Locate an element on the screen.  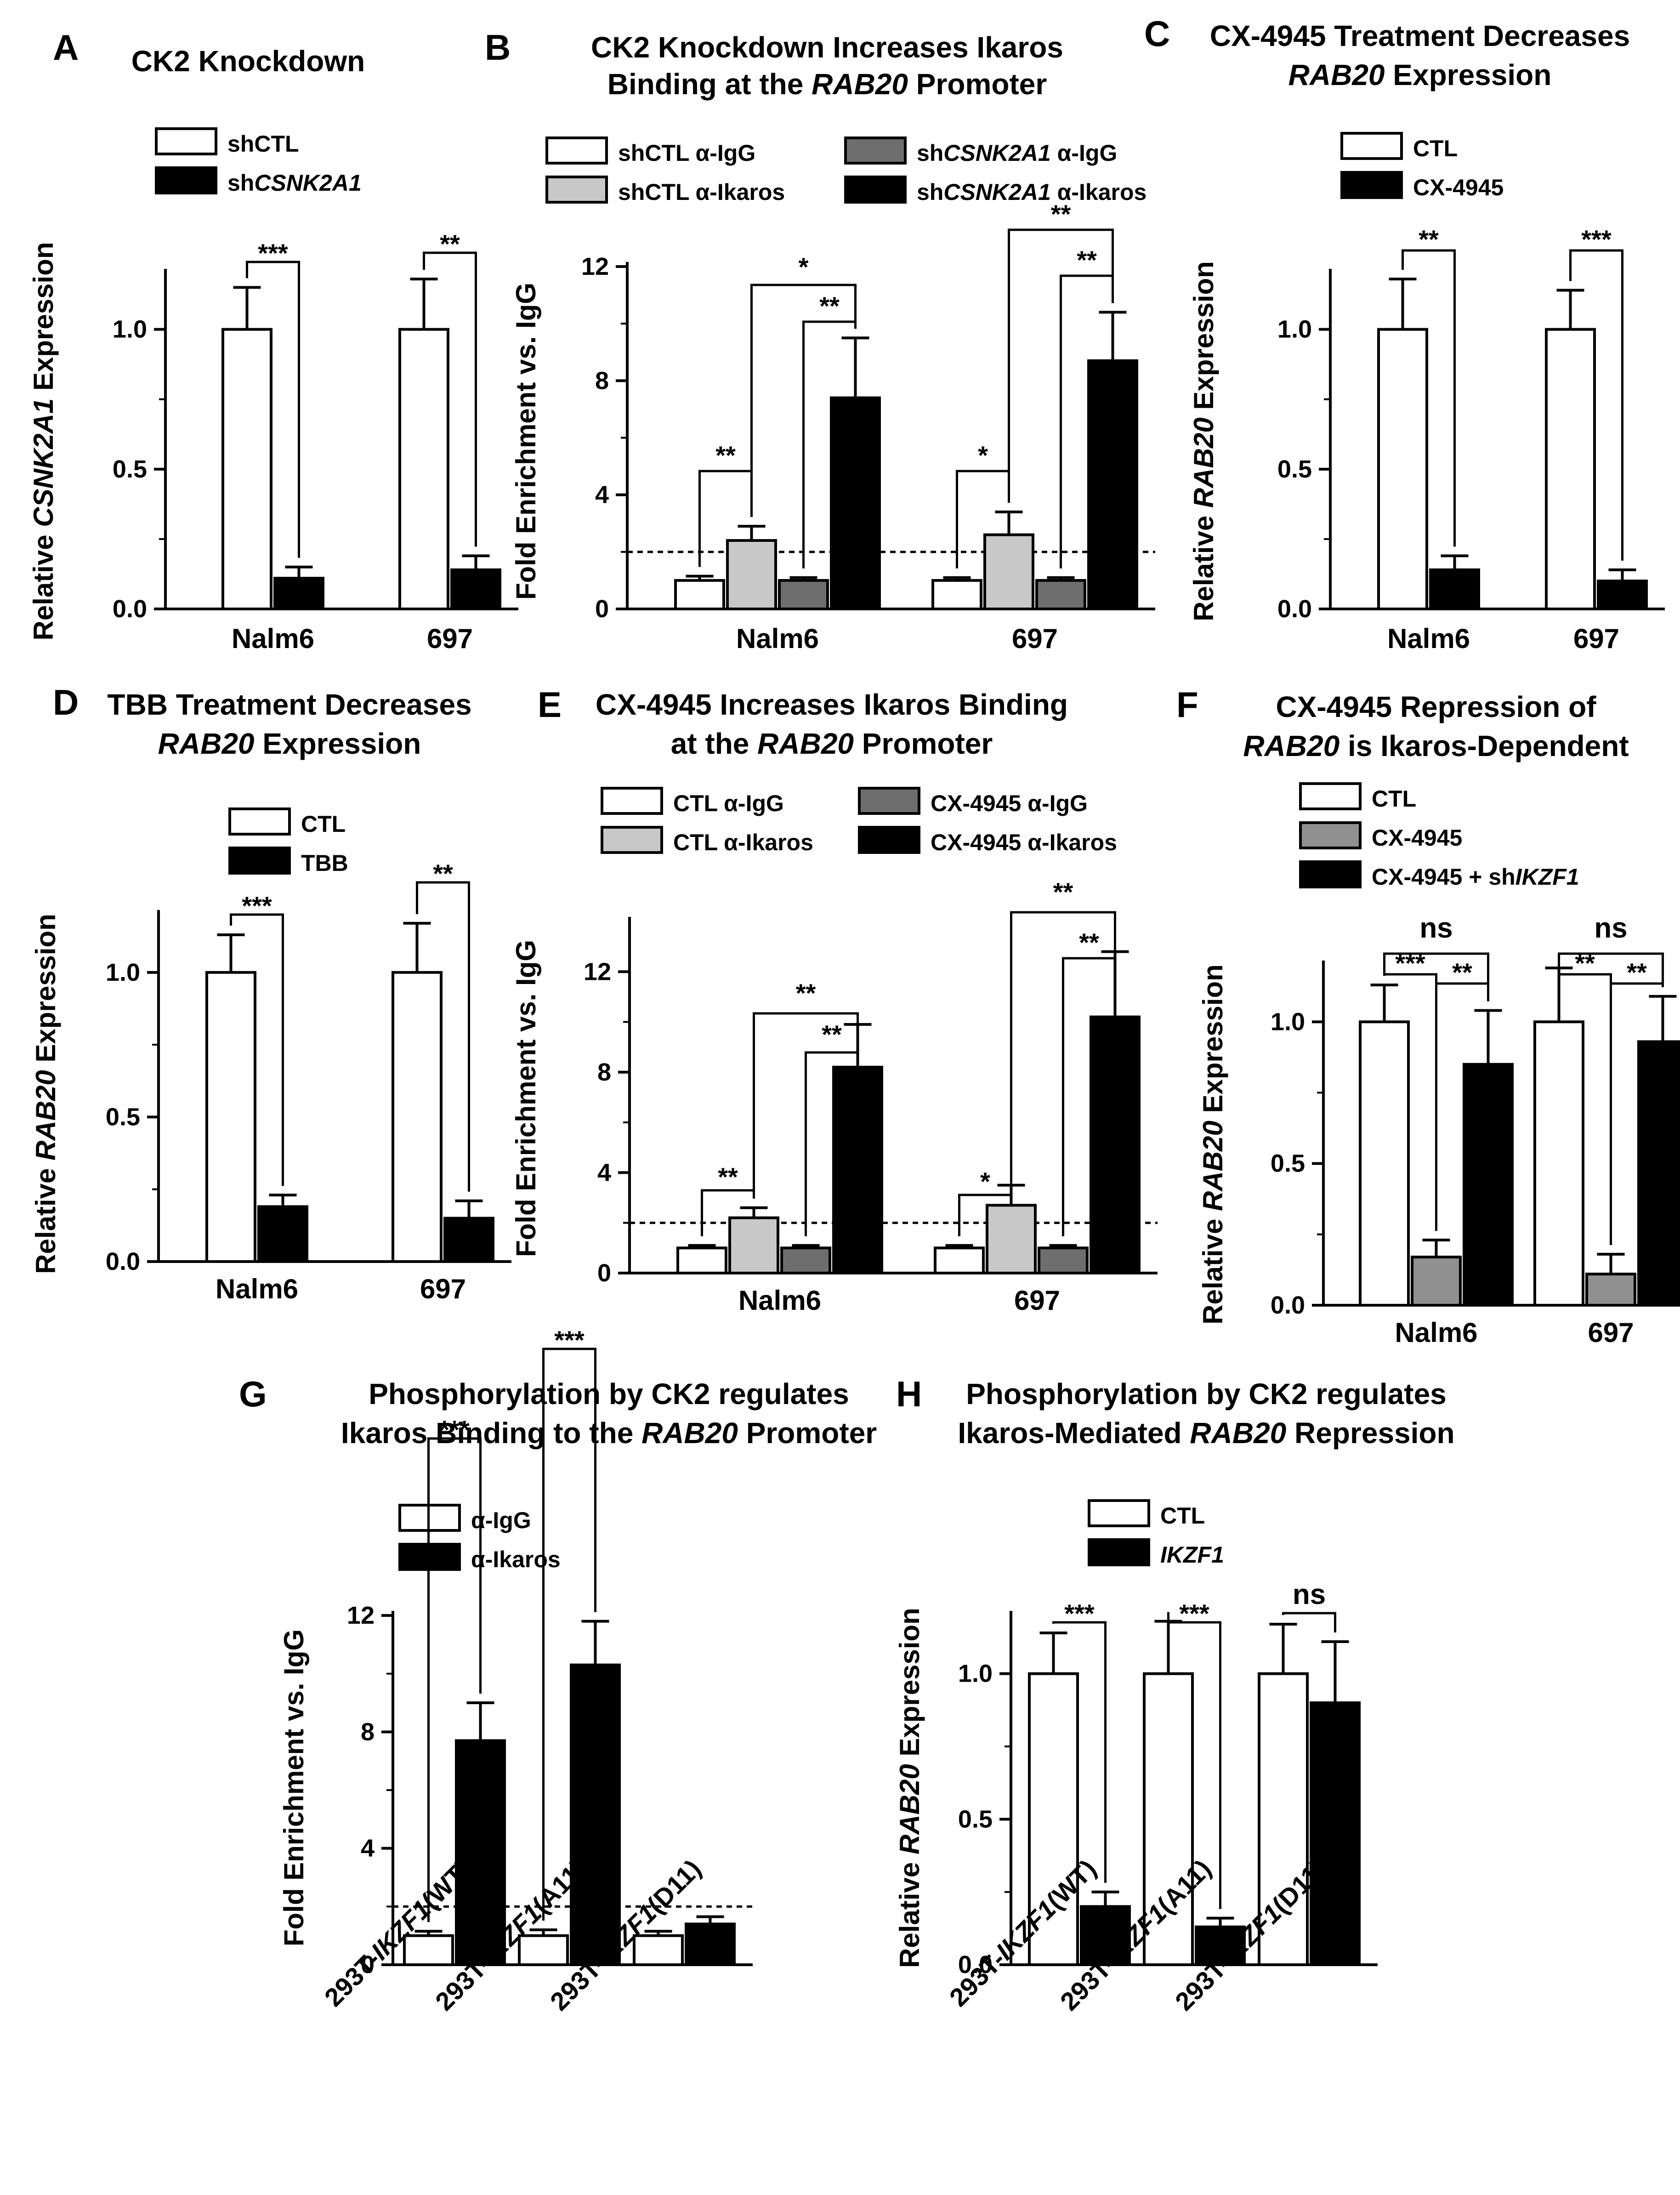
y-tick-label: 12 is located at coordinates (595, 266).